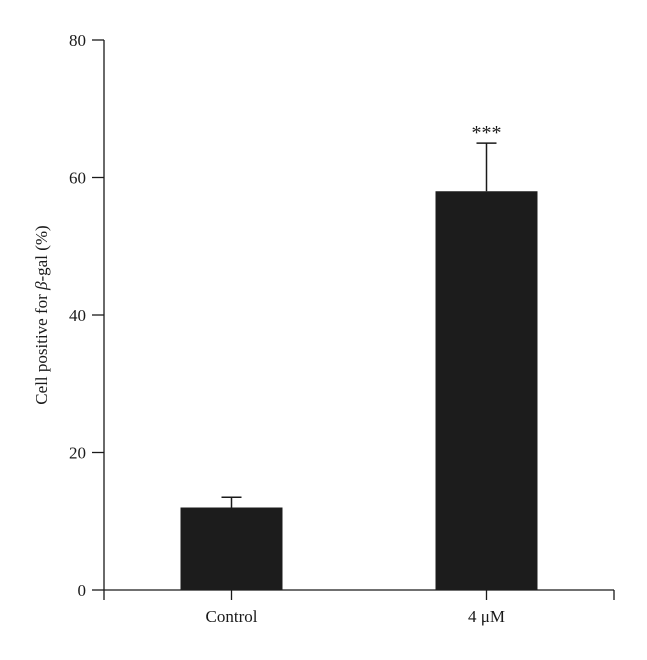  Describe the element at coordinates (82, 590) in the screenshot. I see `y-tick-label: 0` at that location.